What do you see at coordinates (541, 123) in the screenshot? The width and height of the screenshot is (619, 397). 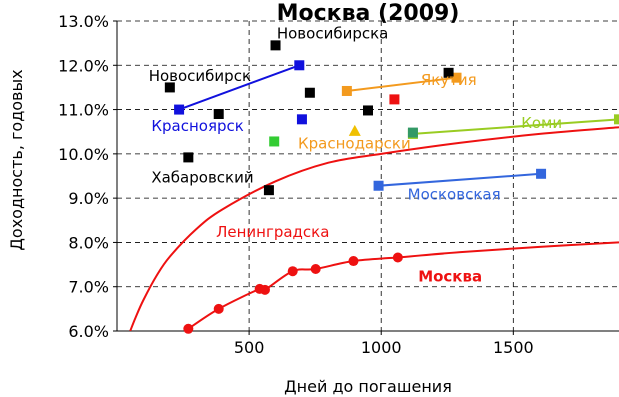 I see `annotation-label: Коми` at bounding box center [541, 123].